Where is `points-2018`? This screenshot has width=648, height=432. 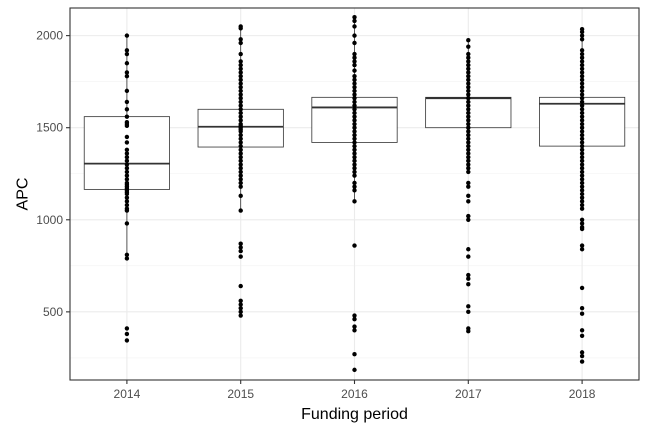 points-2018 is located at coordinates (582, 195).